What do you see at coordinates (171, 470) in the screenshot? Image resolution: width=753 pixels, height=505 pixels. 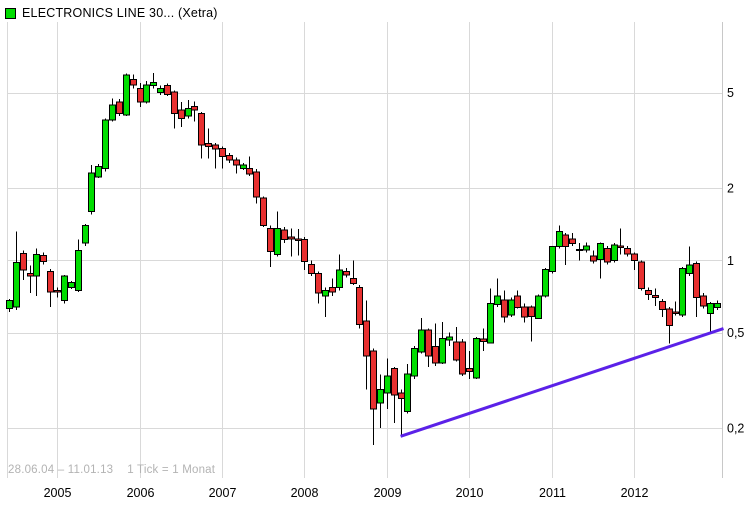 I see `tick-interval-label: 1 Tick = 1 Monat` at bounding box center [171, 470].